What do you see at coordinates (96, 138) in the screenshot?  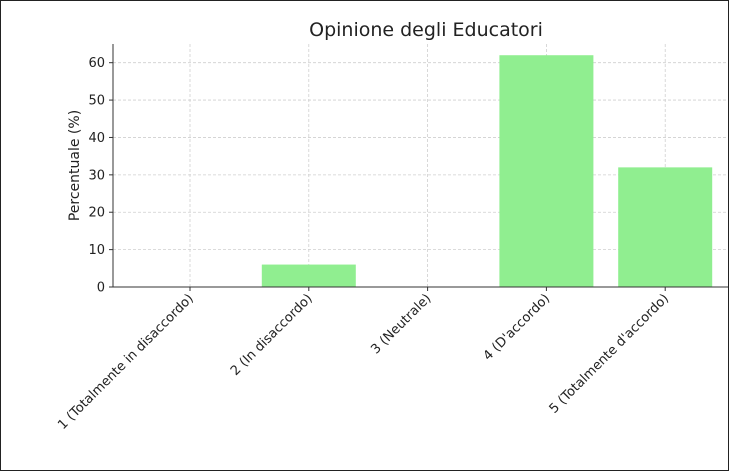 I see `y-tick-label: 40` at bounding box center [96, 138].